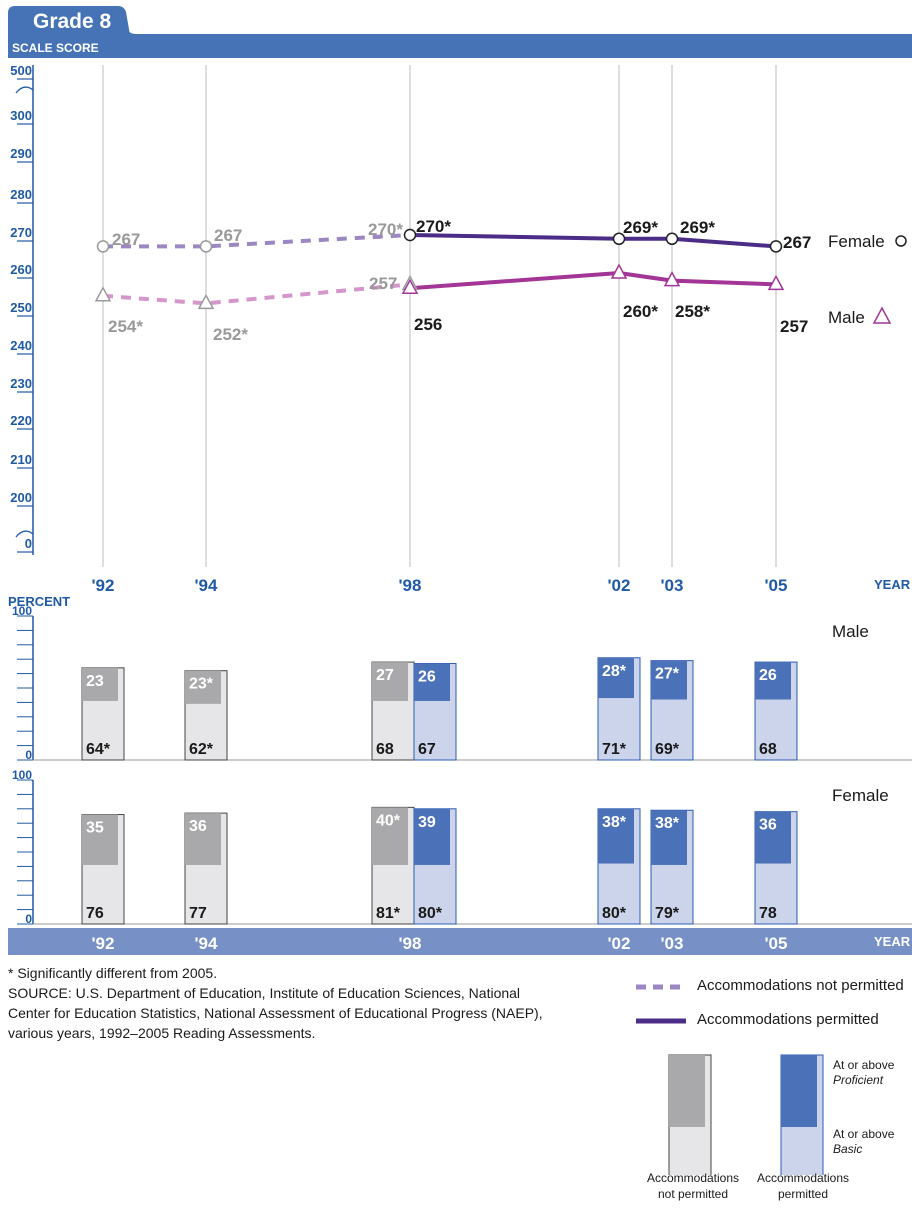 The width and height of the screenshot is (912, 1213). Describe the element at coordinates (440, 585) in the screenshot. I see `year-axis: '92 '94 '98 '02 '03 '05` at that location.